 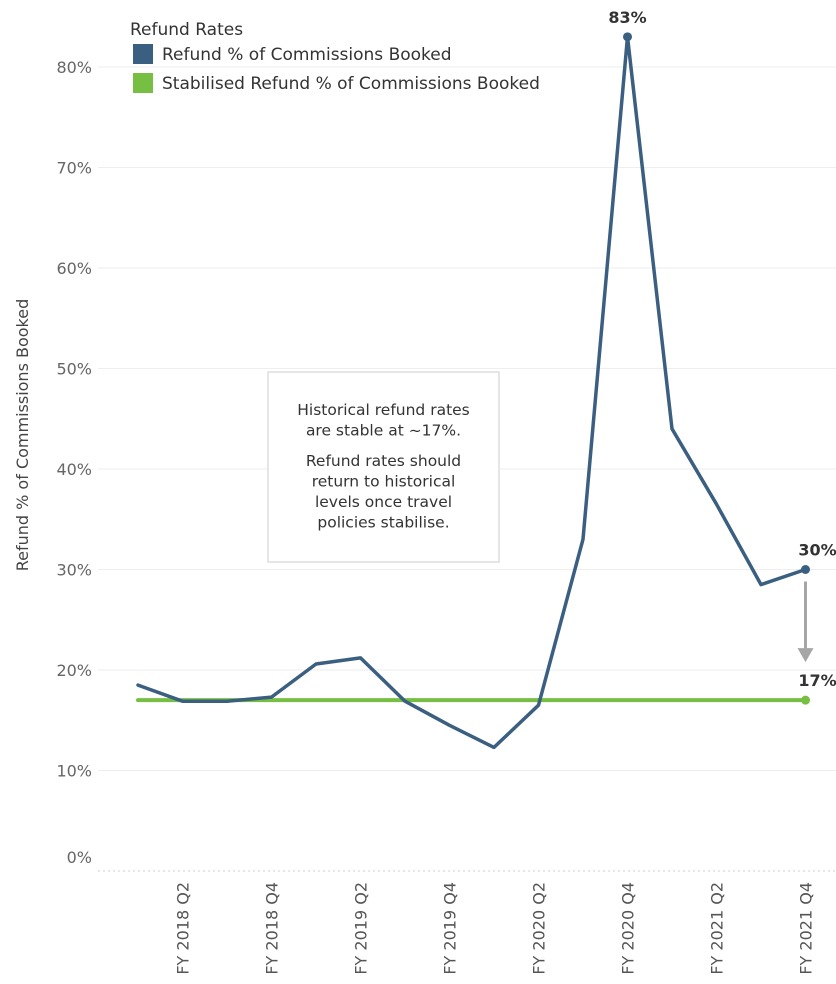 What do you see at coordinates (539, 928) in the screenshot?
I see `x-tick-label: FY 2020 Q2` at bounding box center [539, 928].